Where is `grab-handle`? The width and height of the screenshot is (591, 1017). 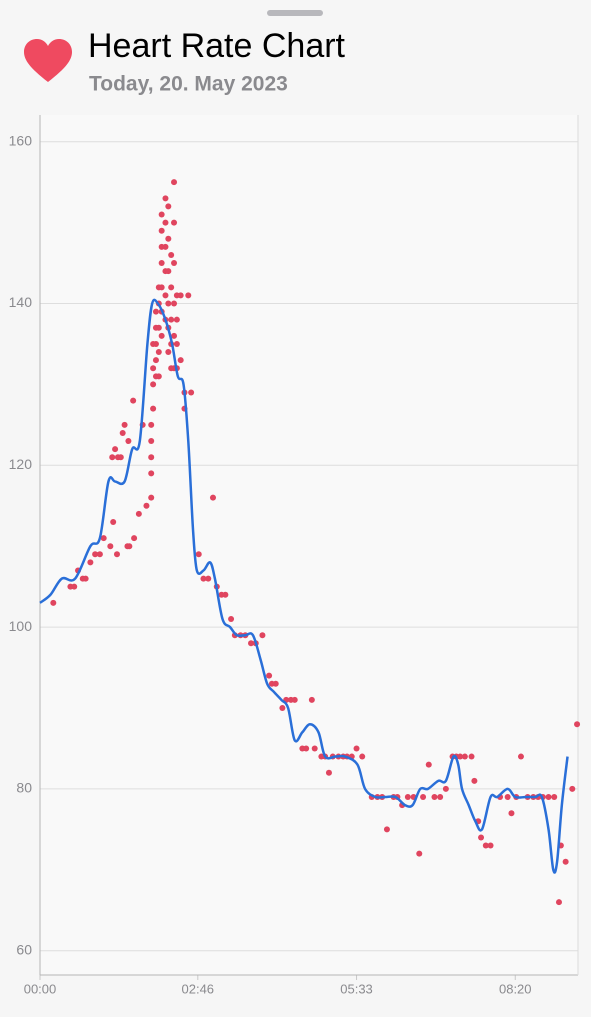 grab-handle is located at coordinates (295, 13).